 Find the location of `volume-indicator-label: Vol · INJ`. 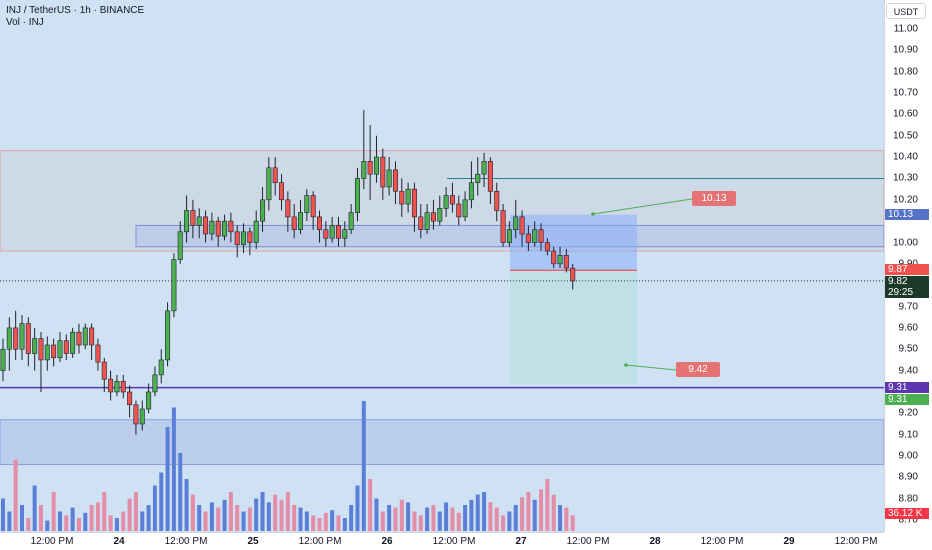

volume-indicator-label: Vol · INJ is located at coordinates (25, 22).